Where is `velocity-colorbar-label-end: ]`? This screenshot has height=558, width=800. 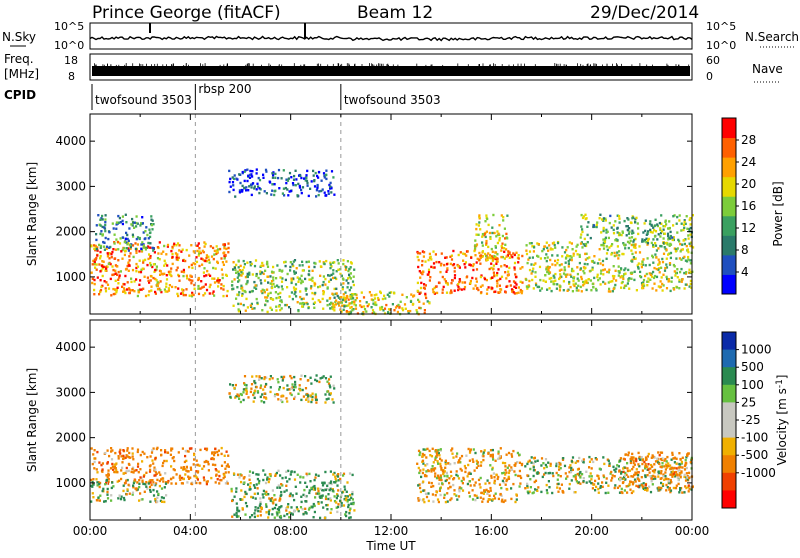 velocity-colorbar-label-end: ] is located at coordinates (782, 377).